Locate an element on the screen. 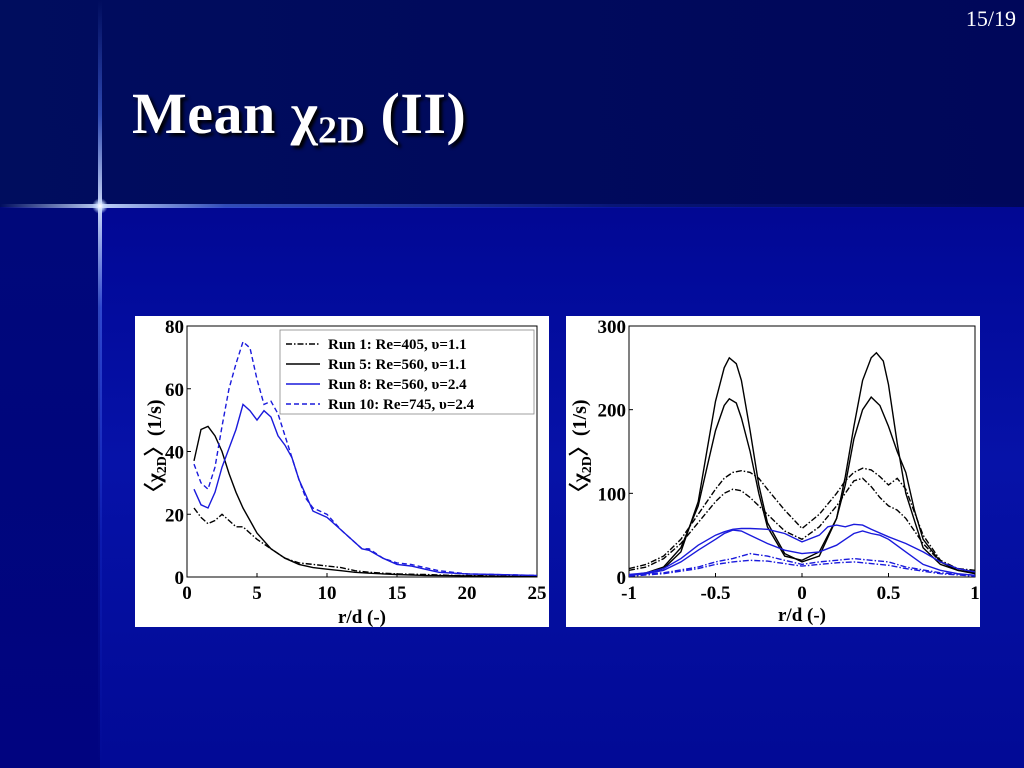 This screenshot has width=1024, height=768. y-tick-label: 200 is located at coordinates (612, 411).